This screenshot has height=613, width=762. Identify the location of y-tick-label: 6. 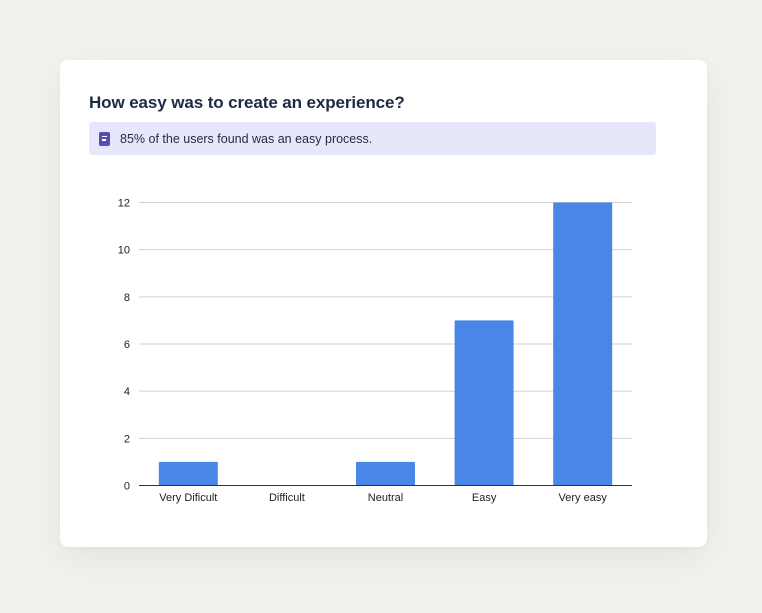
(127, 345).